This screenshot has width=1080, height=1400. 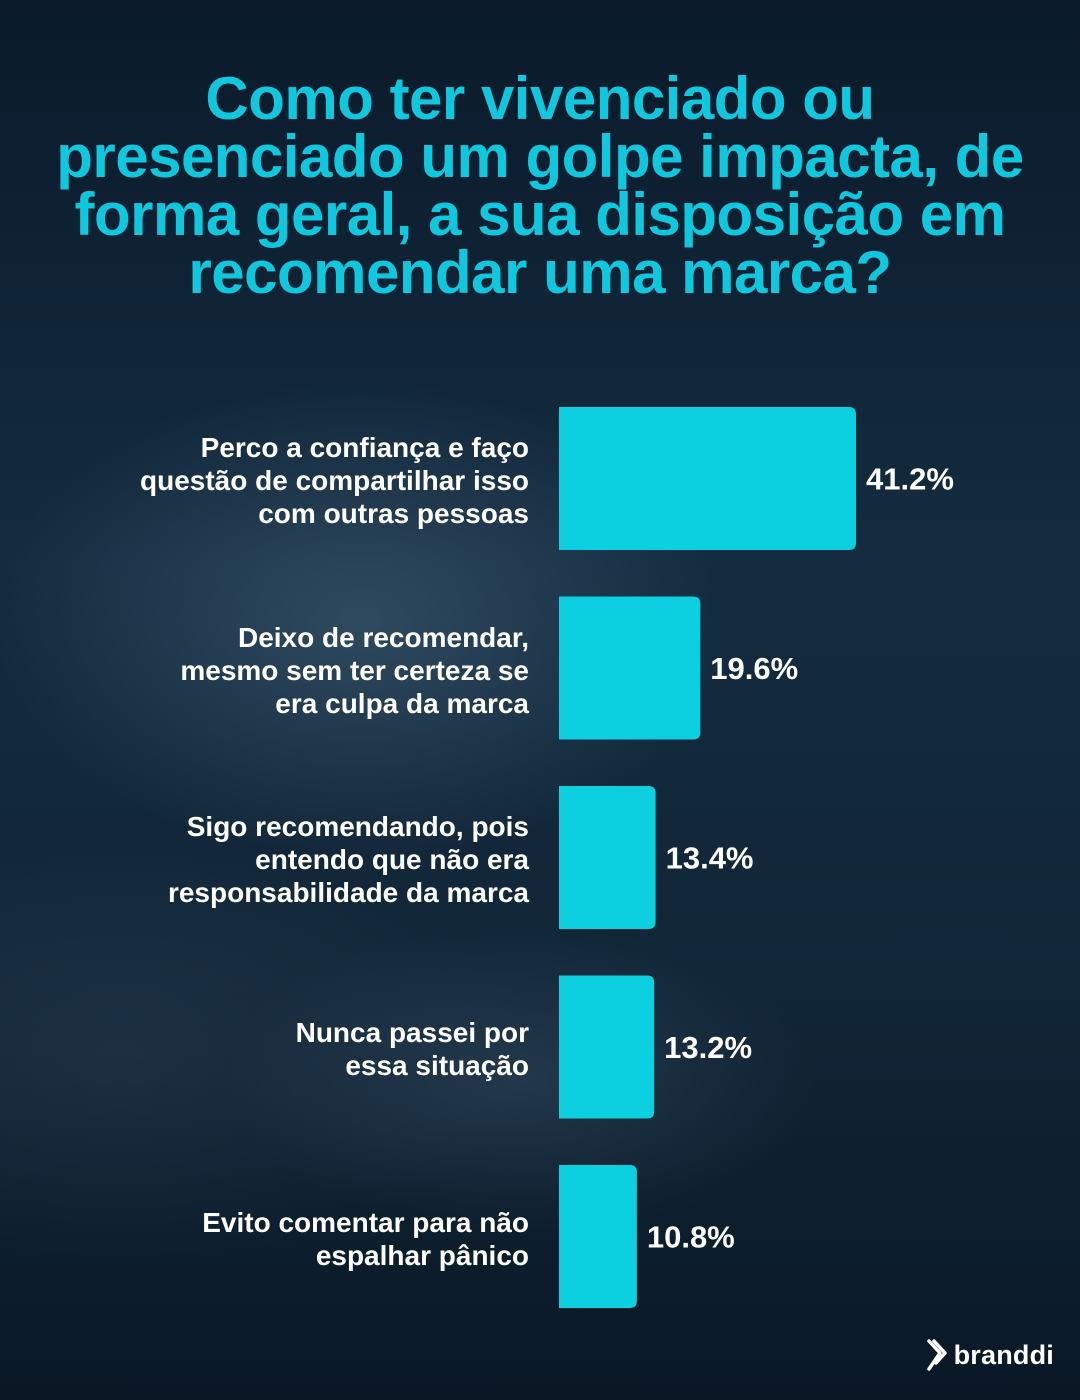 I want to click on data-label: 13.4%, so click(x=710, y=858).